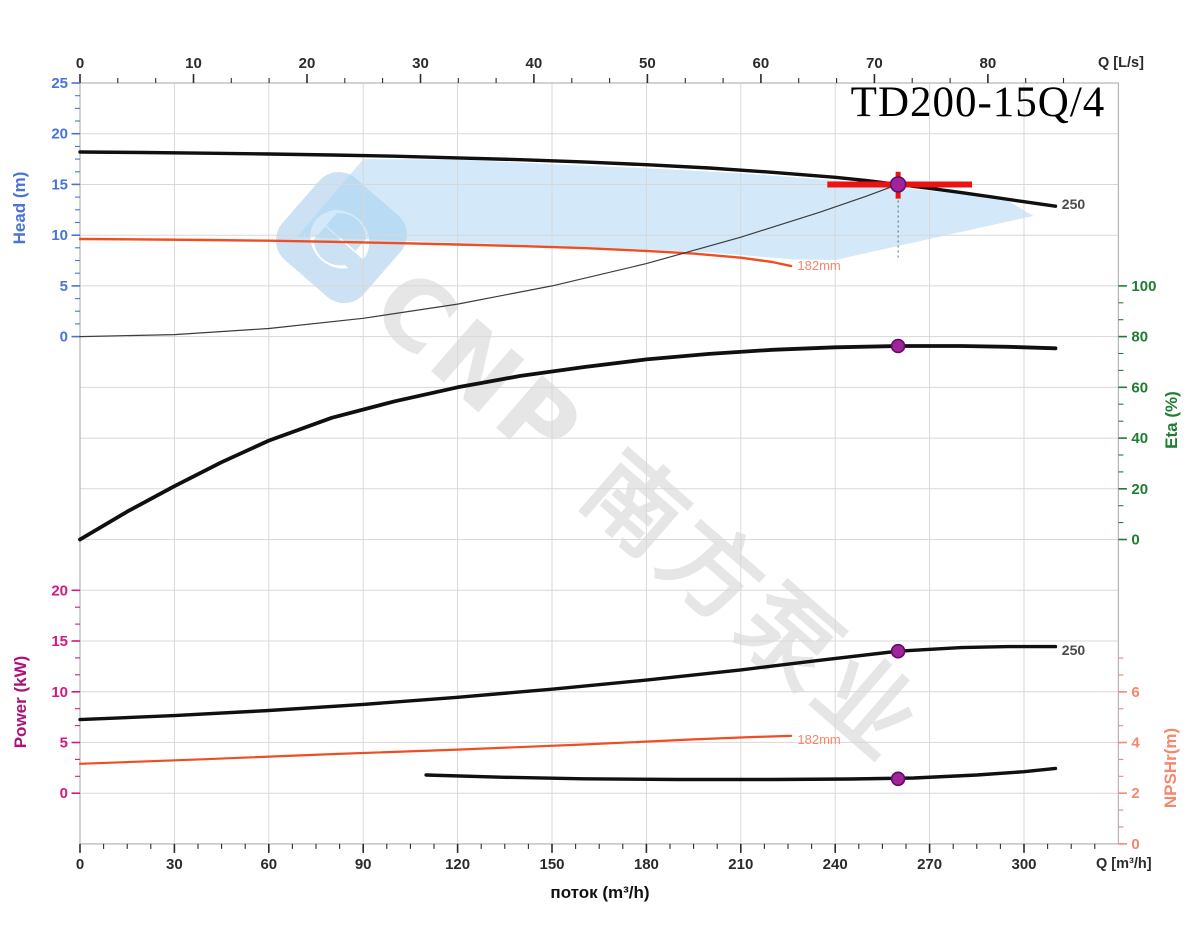 The image size is (1200, 950). What do you see at coordinates (835, 864) in the screenshot?
I see `tick-label: 240` at bounding box center [835, 864].